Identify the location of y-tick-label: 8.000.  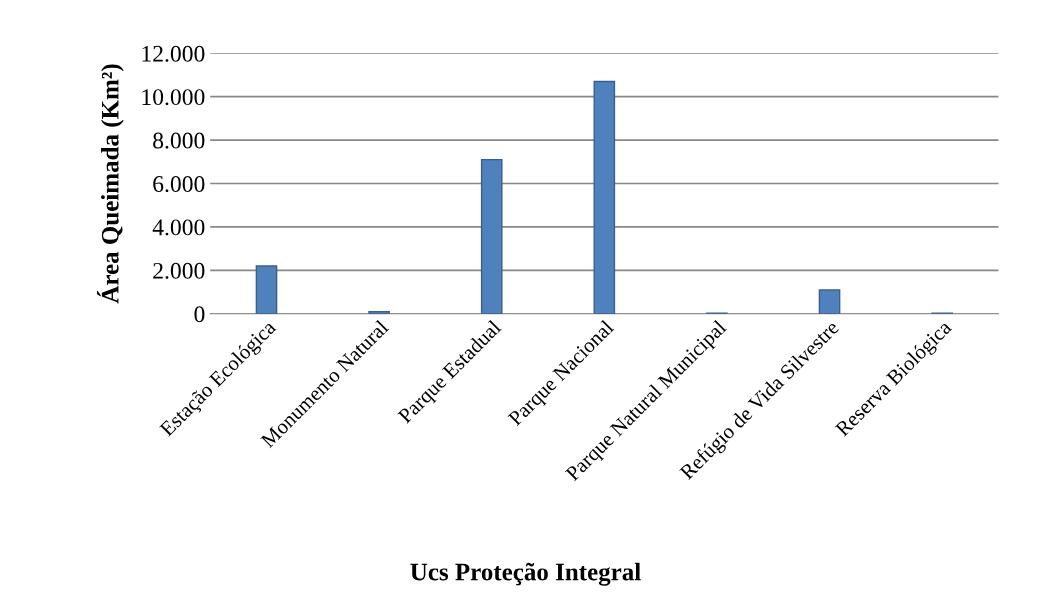
(179, 140).